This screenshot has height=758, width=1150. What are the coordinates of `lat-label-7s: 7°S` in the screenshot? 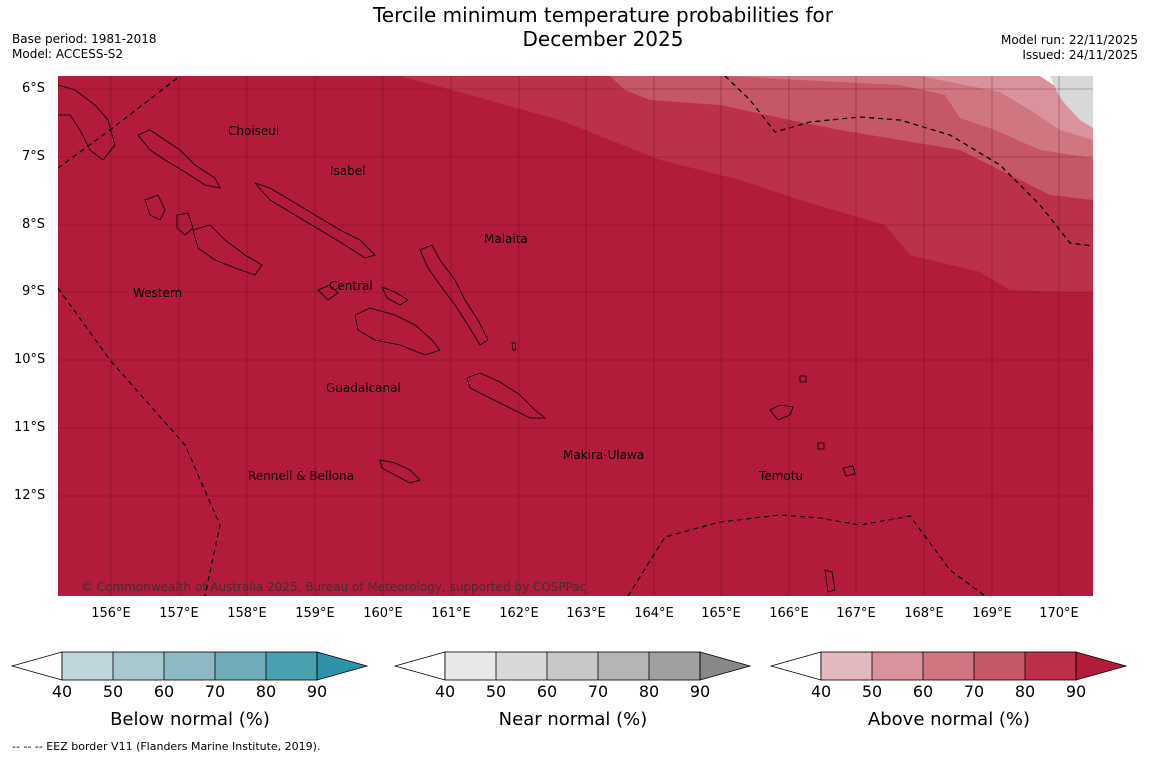 It's located at (34, 156).